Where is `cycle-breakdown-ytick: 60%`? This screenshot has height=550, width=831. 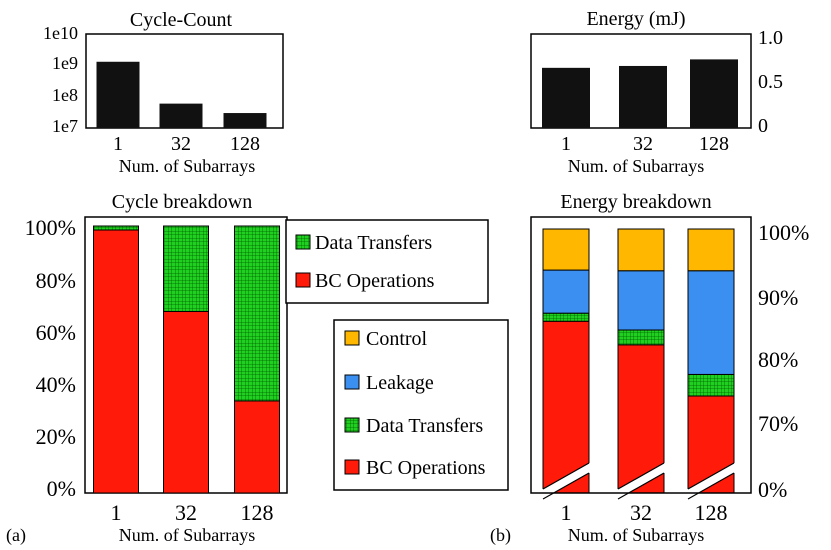
cycle-breakdown-ytick: 60% is located at coordinates (56, 332).